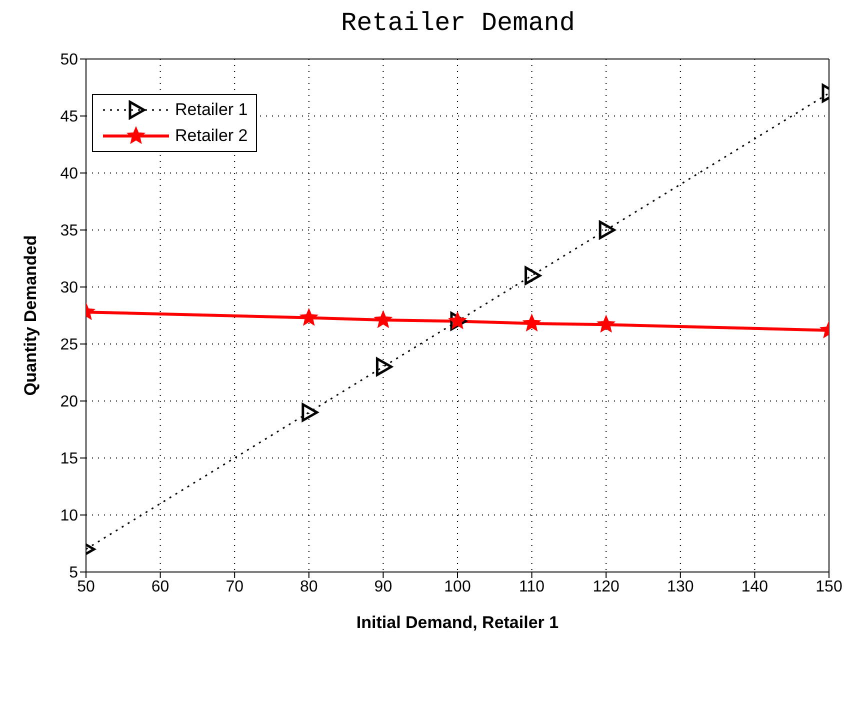 The width and height of the screenshot is (856, 710). I want to click on y-tick-label: 40, so click(69, 174).